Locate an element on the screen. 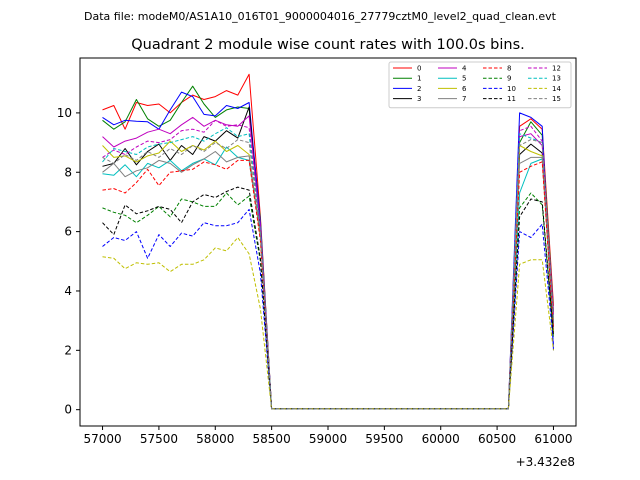 Image resolution: width=640 pixels, height=480 pixels. legend-label-14: 14 is located at coordinates (556, 89).